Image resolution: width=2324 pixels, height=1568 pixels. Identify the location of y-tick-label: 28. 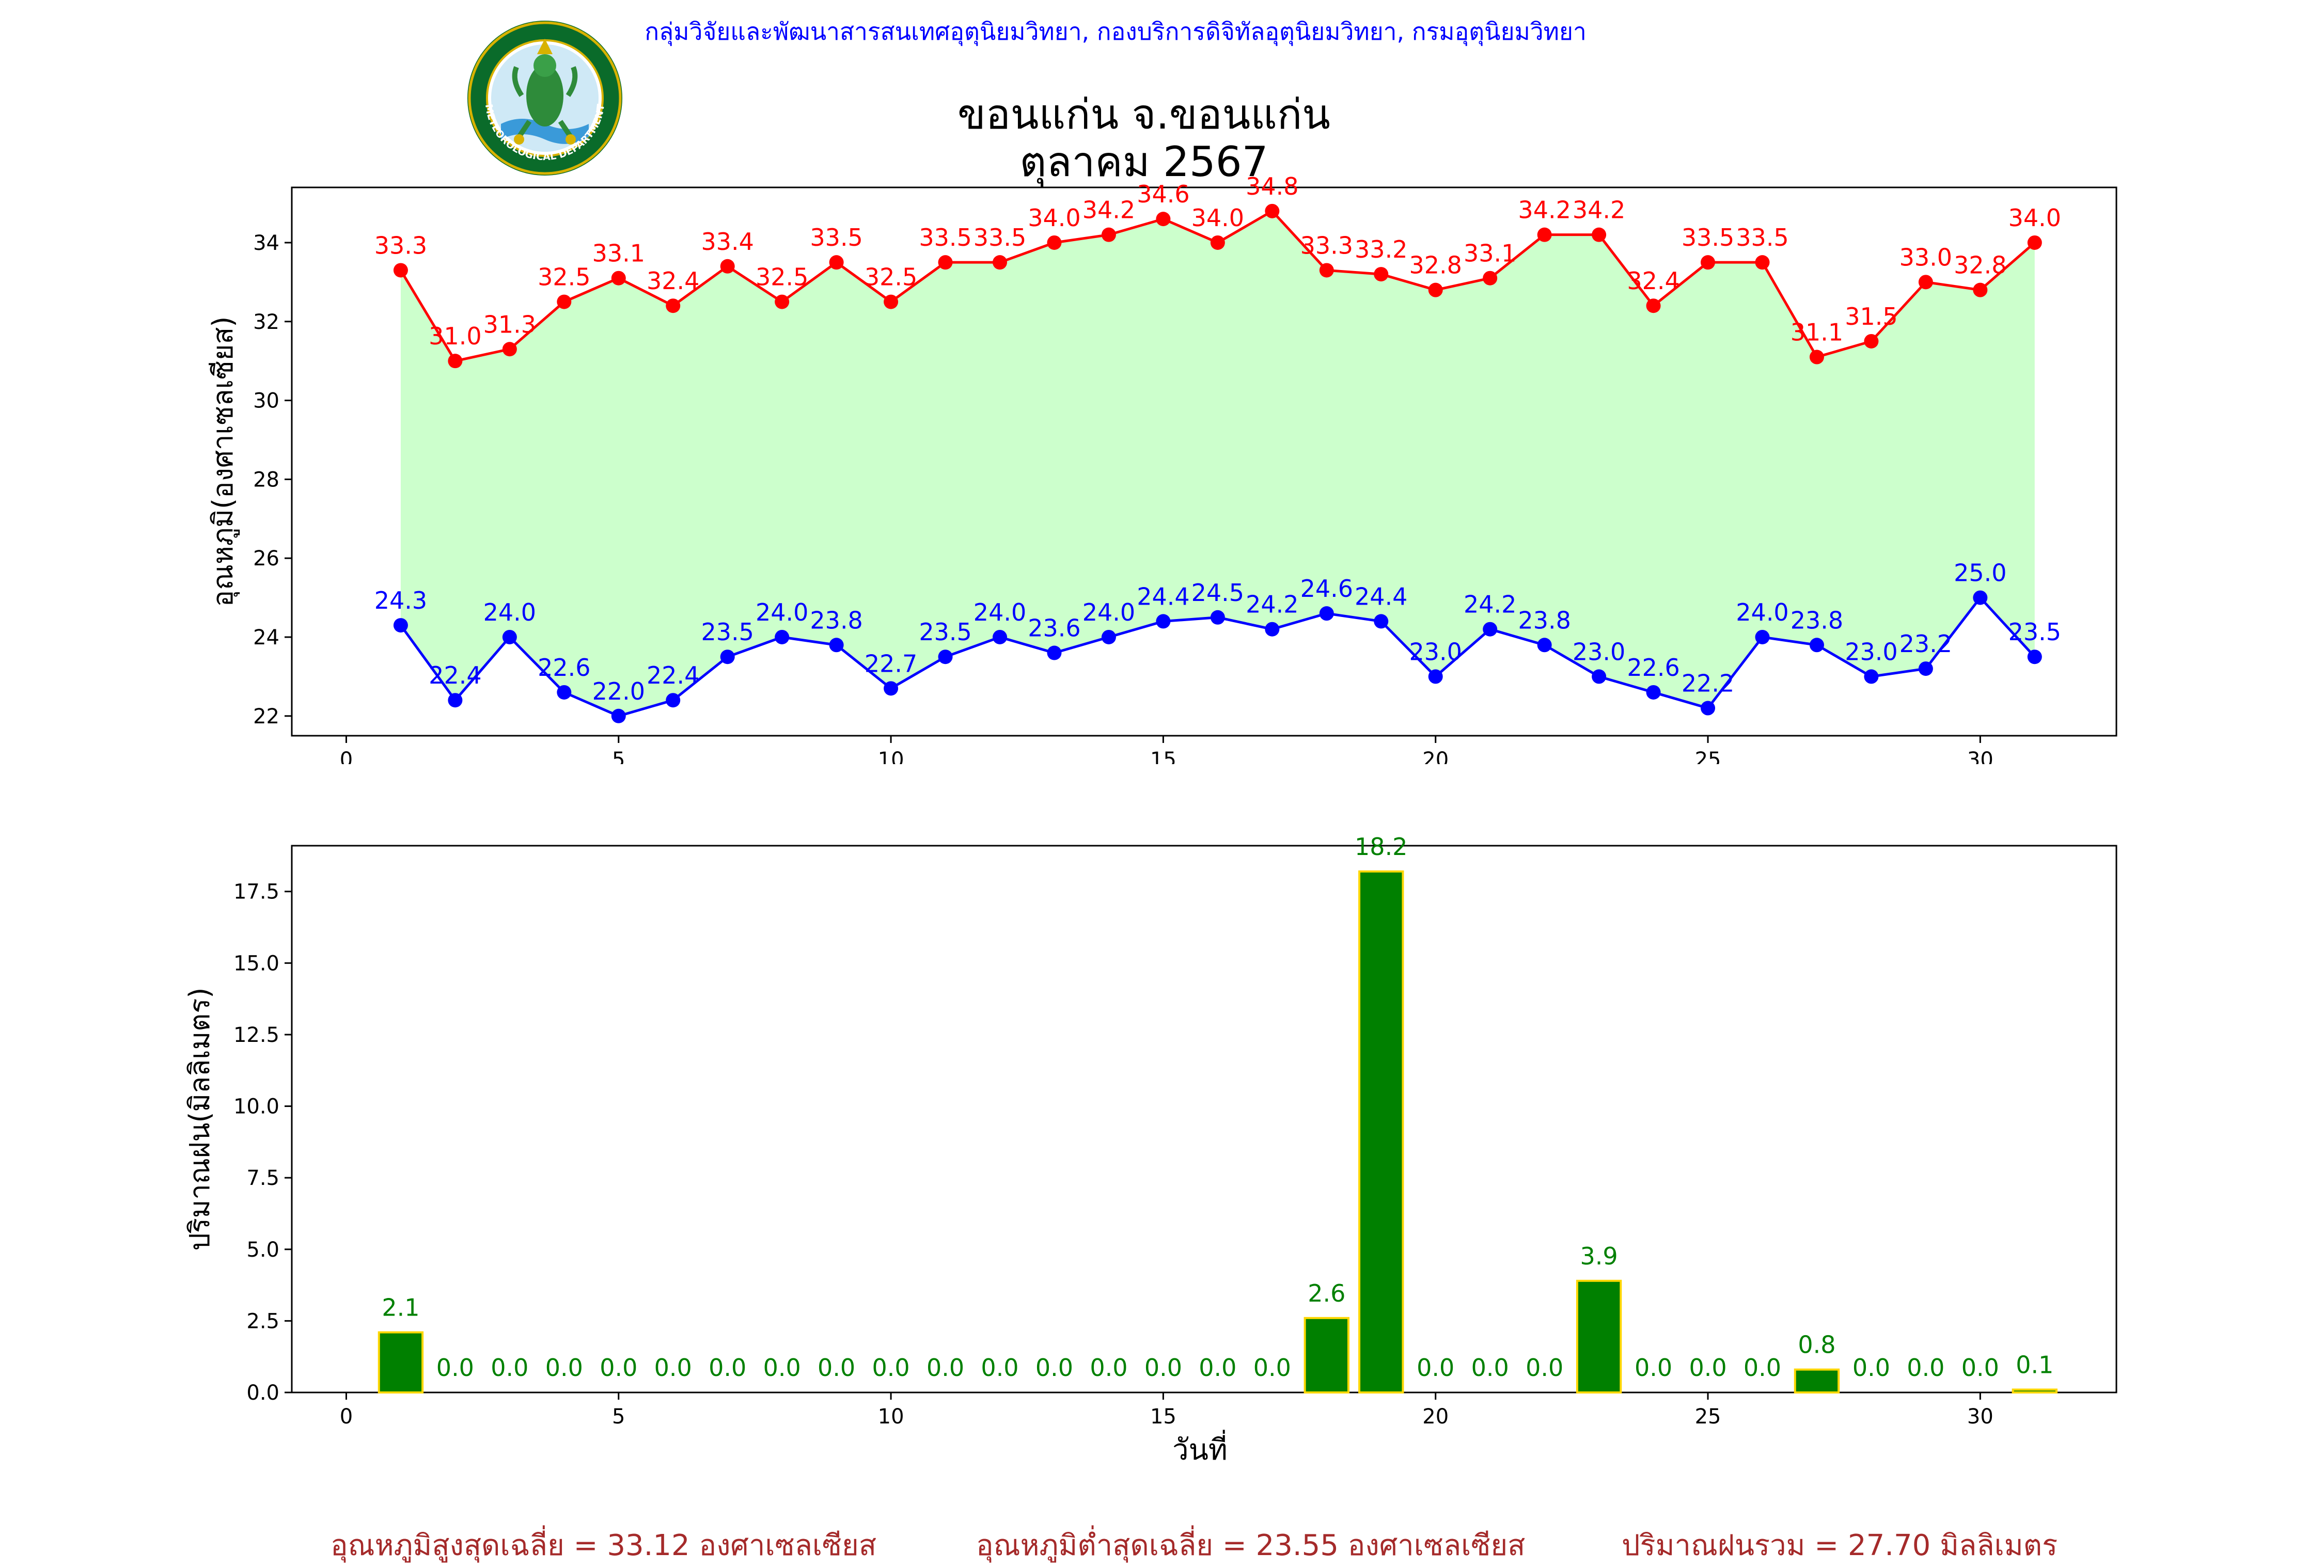
(266, 480).